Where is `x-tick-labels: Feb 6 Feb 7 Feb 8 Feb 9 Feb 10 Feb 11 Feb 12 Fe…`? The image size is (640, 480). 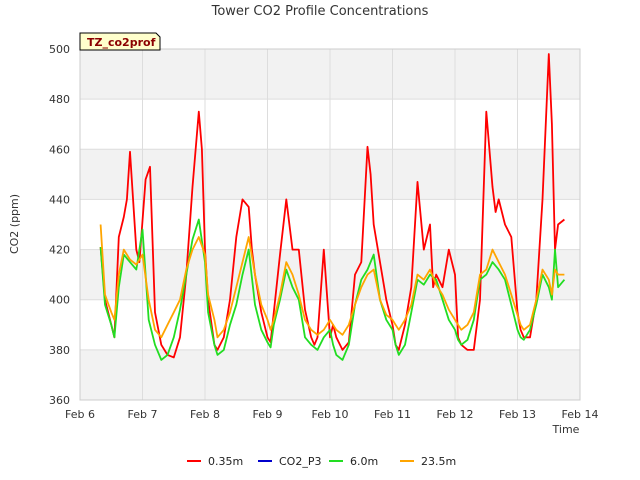
x-tick-labels: Feb 6 Feb 7 Feb 8 Feb 9 Feb 10 Feb 11 Feb 12 Fe… is located at coordinates (331, 414).